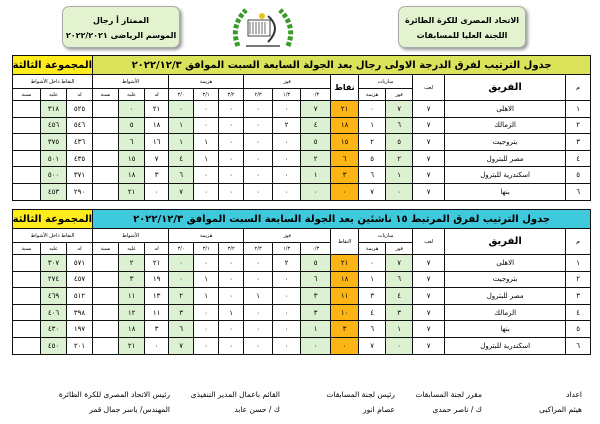  Describe the element at coordinates (80, 142) in the screenshot. I see `cell: ٤٣٦` at that location.